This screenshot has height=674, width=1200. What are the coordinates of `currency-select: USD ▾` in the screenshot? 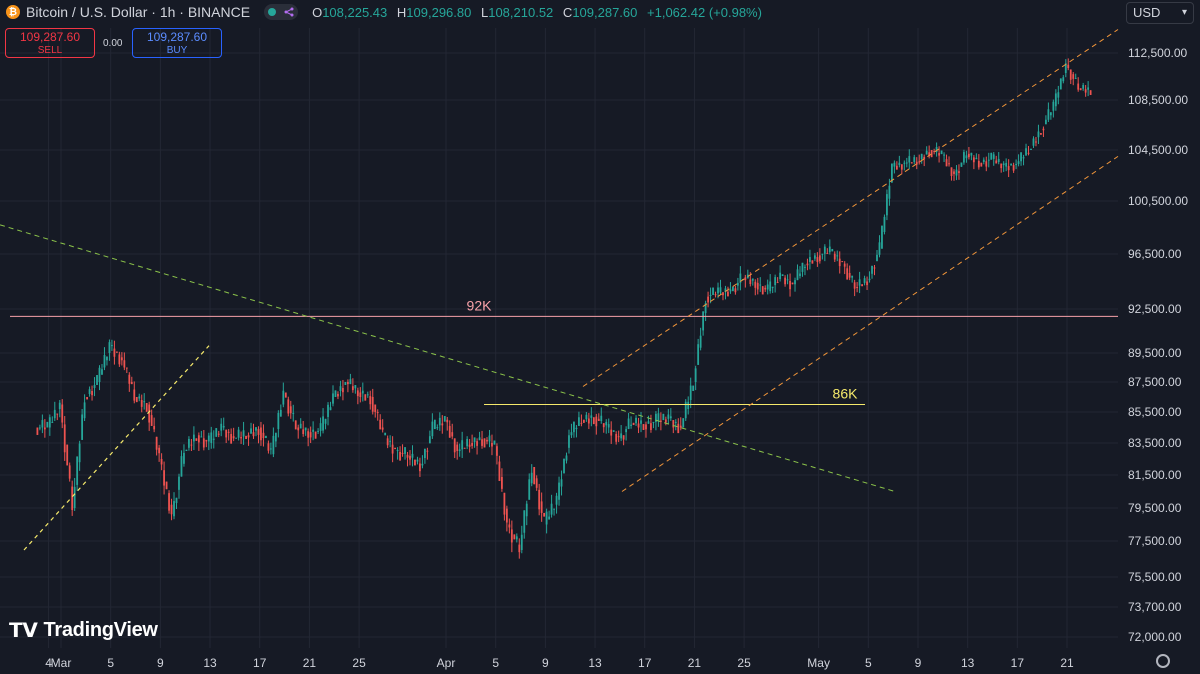 It's located at (1160, 13).